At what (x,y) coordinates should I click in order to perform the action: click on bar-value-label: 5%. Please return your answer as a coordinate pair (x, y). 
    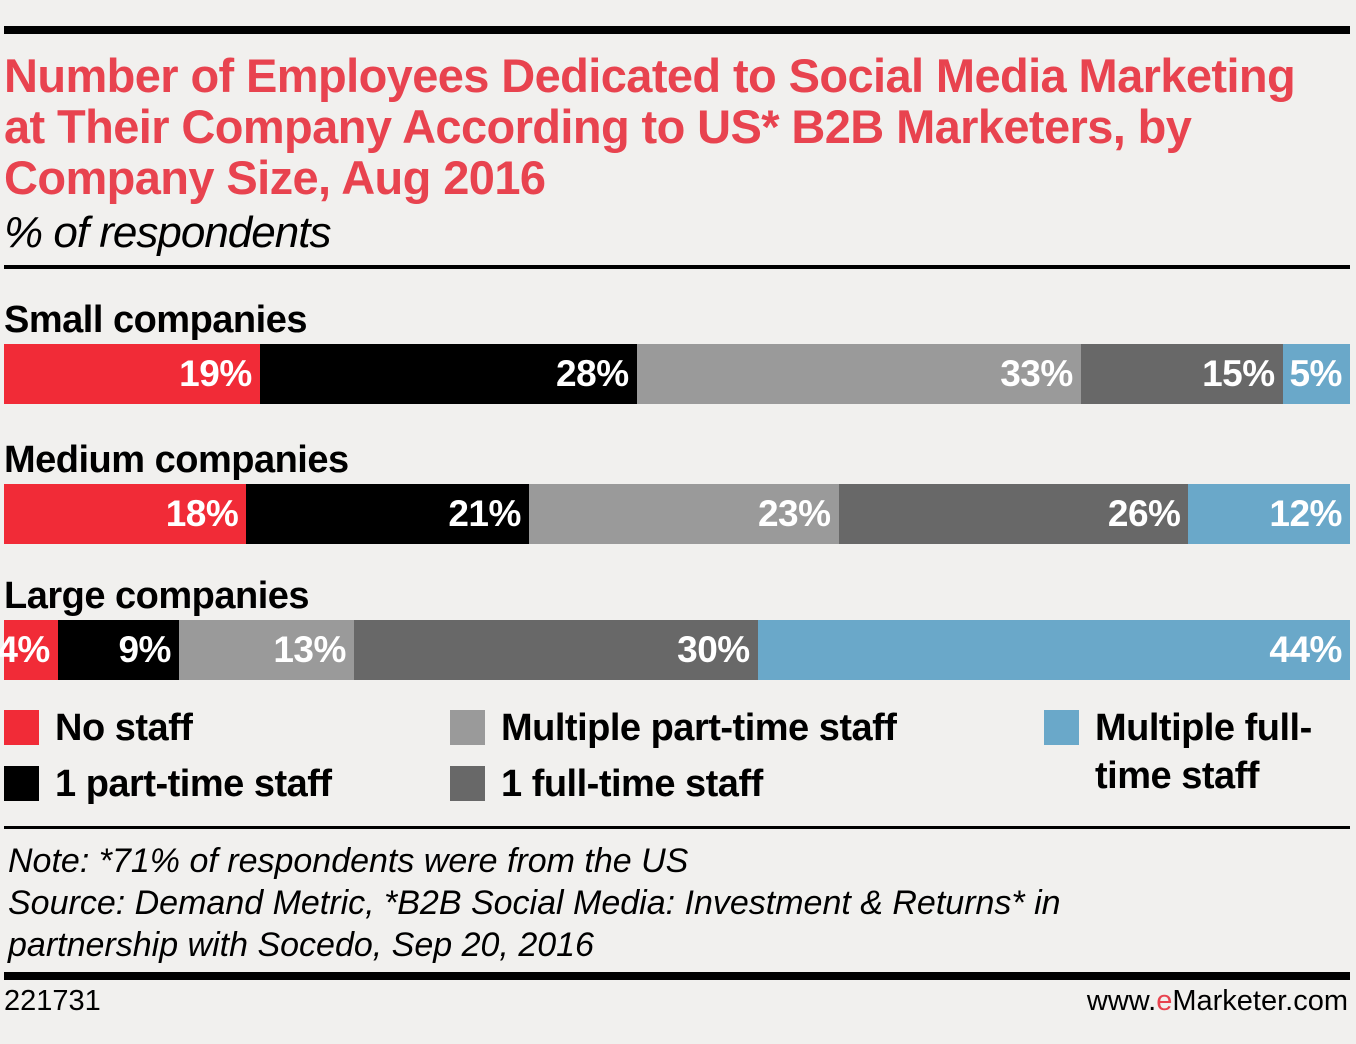
    Looking at the image, I should click on (1315, 373).